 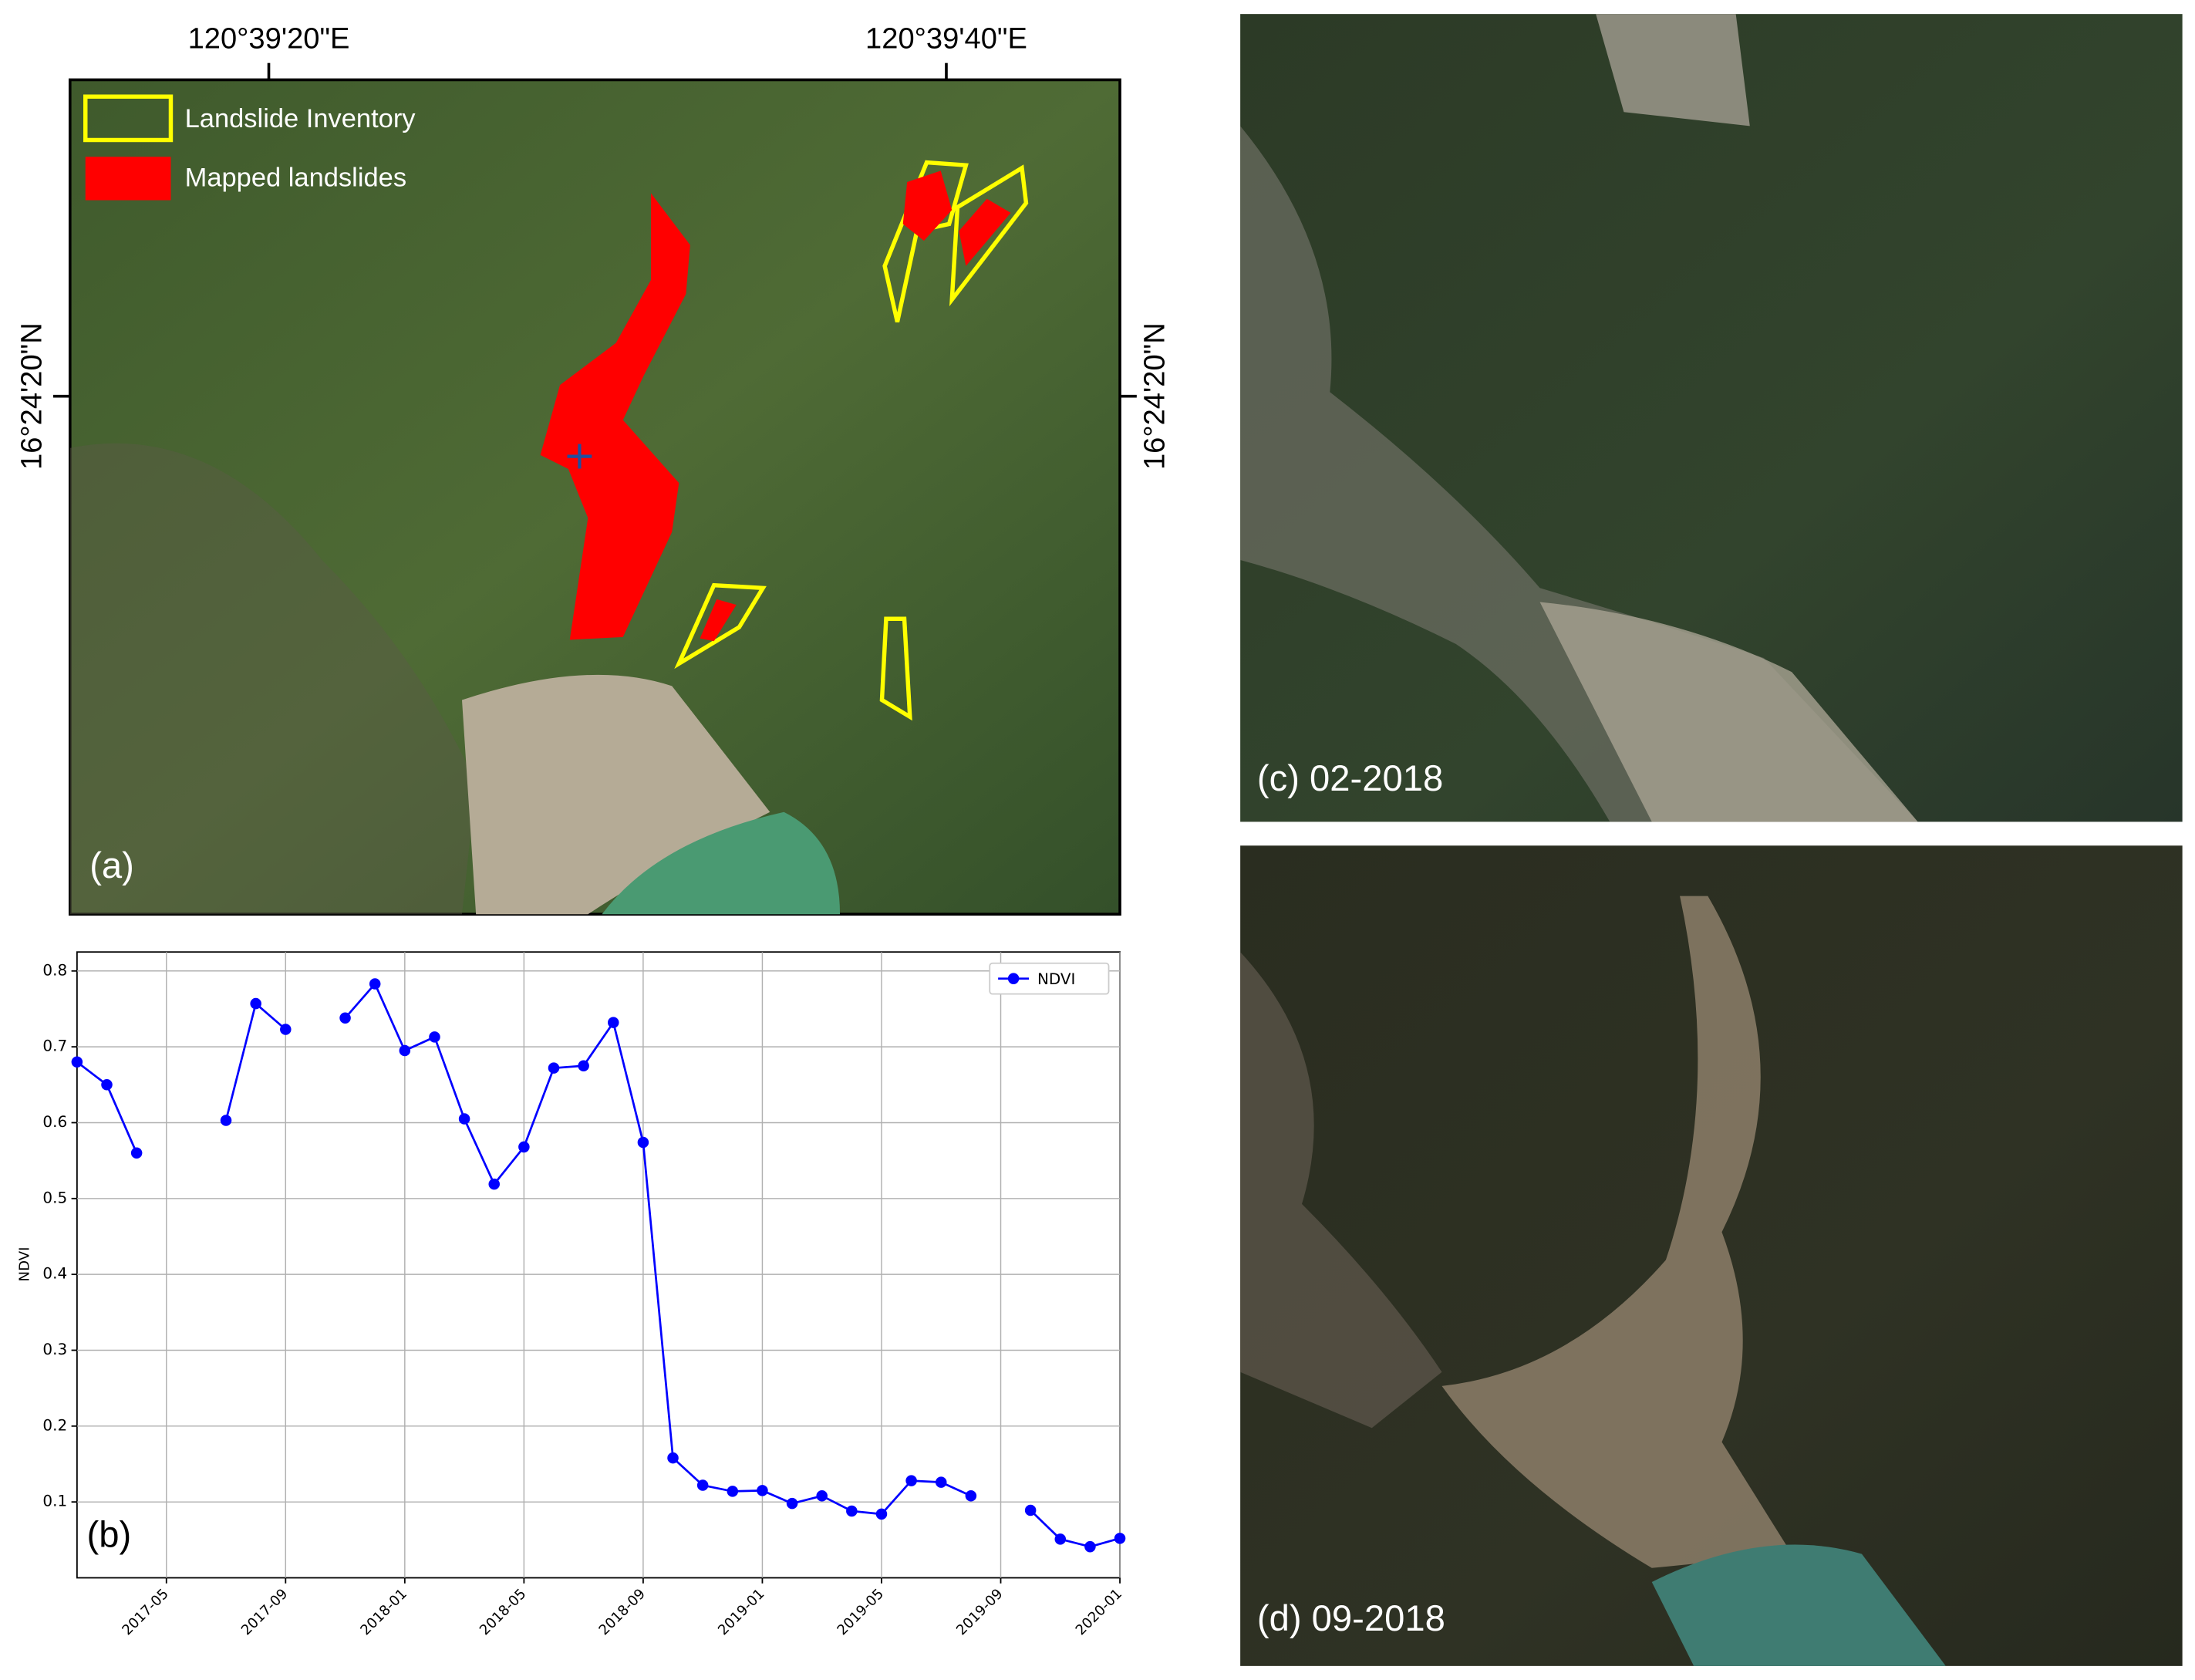 What do you see at coordinates (946, 39) in the screenshot?
I see `lon-label: 120°39'40"E` at bounding box center [946, 39].